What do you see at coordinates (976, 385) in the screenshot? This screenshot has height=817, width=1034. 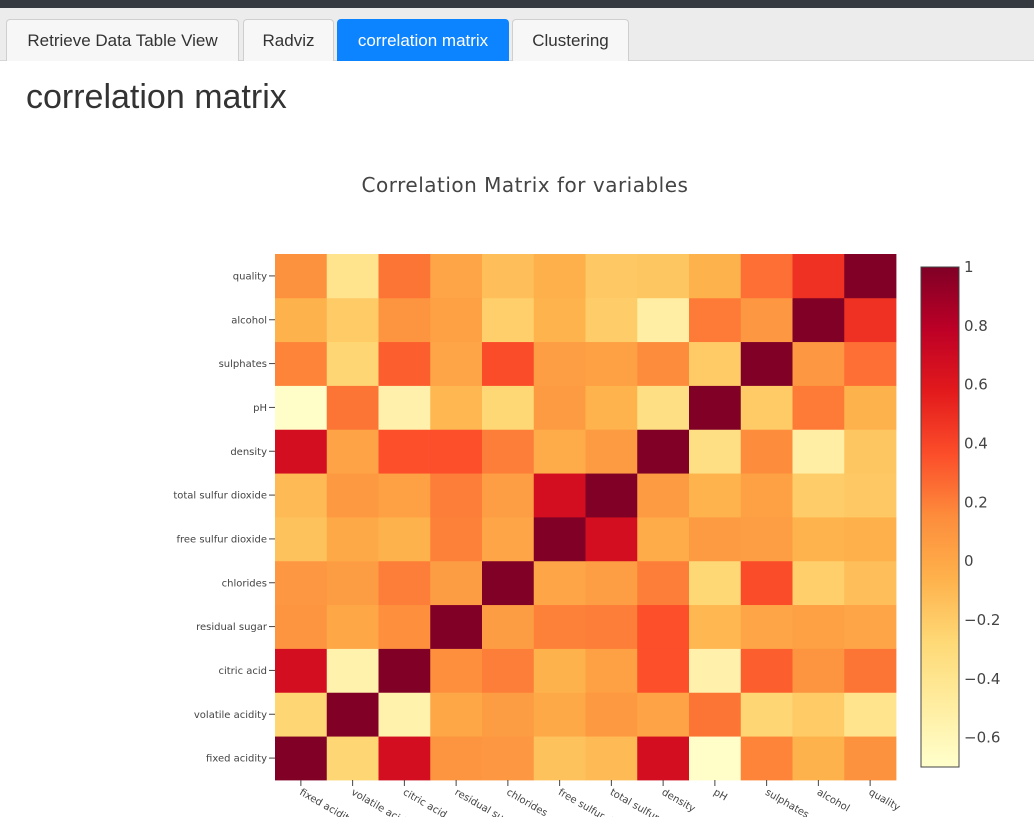 I see `colorbar-tick-label: 0.6` at bounding box center [976, 385].